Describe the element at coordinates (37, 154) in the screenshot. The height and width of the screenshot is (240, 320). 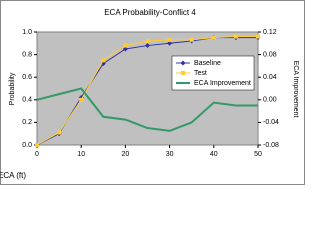
I see `x-tick-label: 0` at that location.